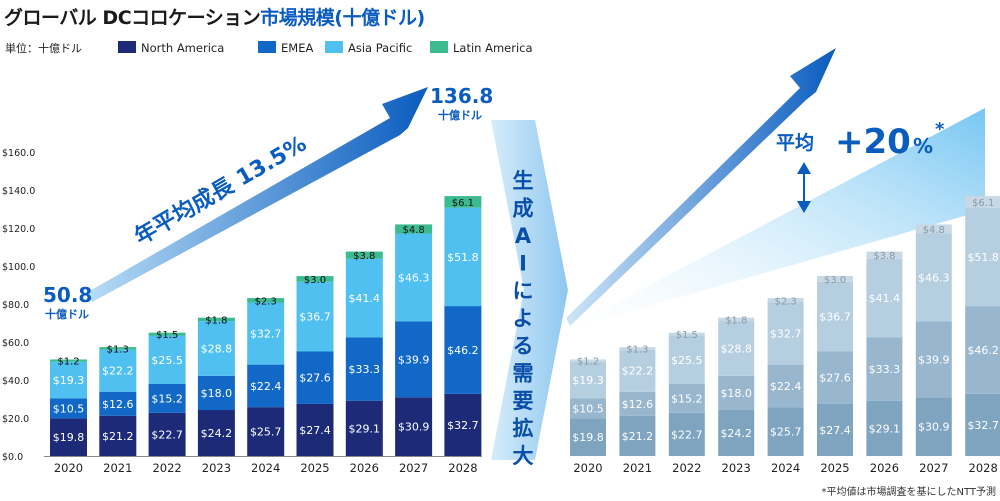  Describe the element at coordinates (167, 359) in the screenshot. I see `bar-asia-pacific-2022` at that location.